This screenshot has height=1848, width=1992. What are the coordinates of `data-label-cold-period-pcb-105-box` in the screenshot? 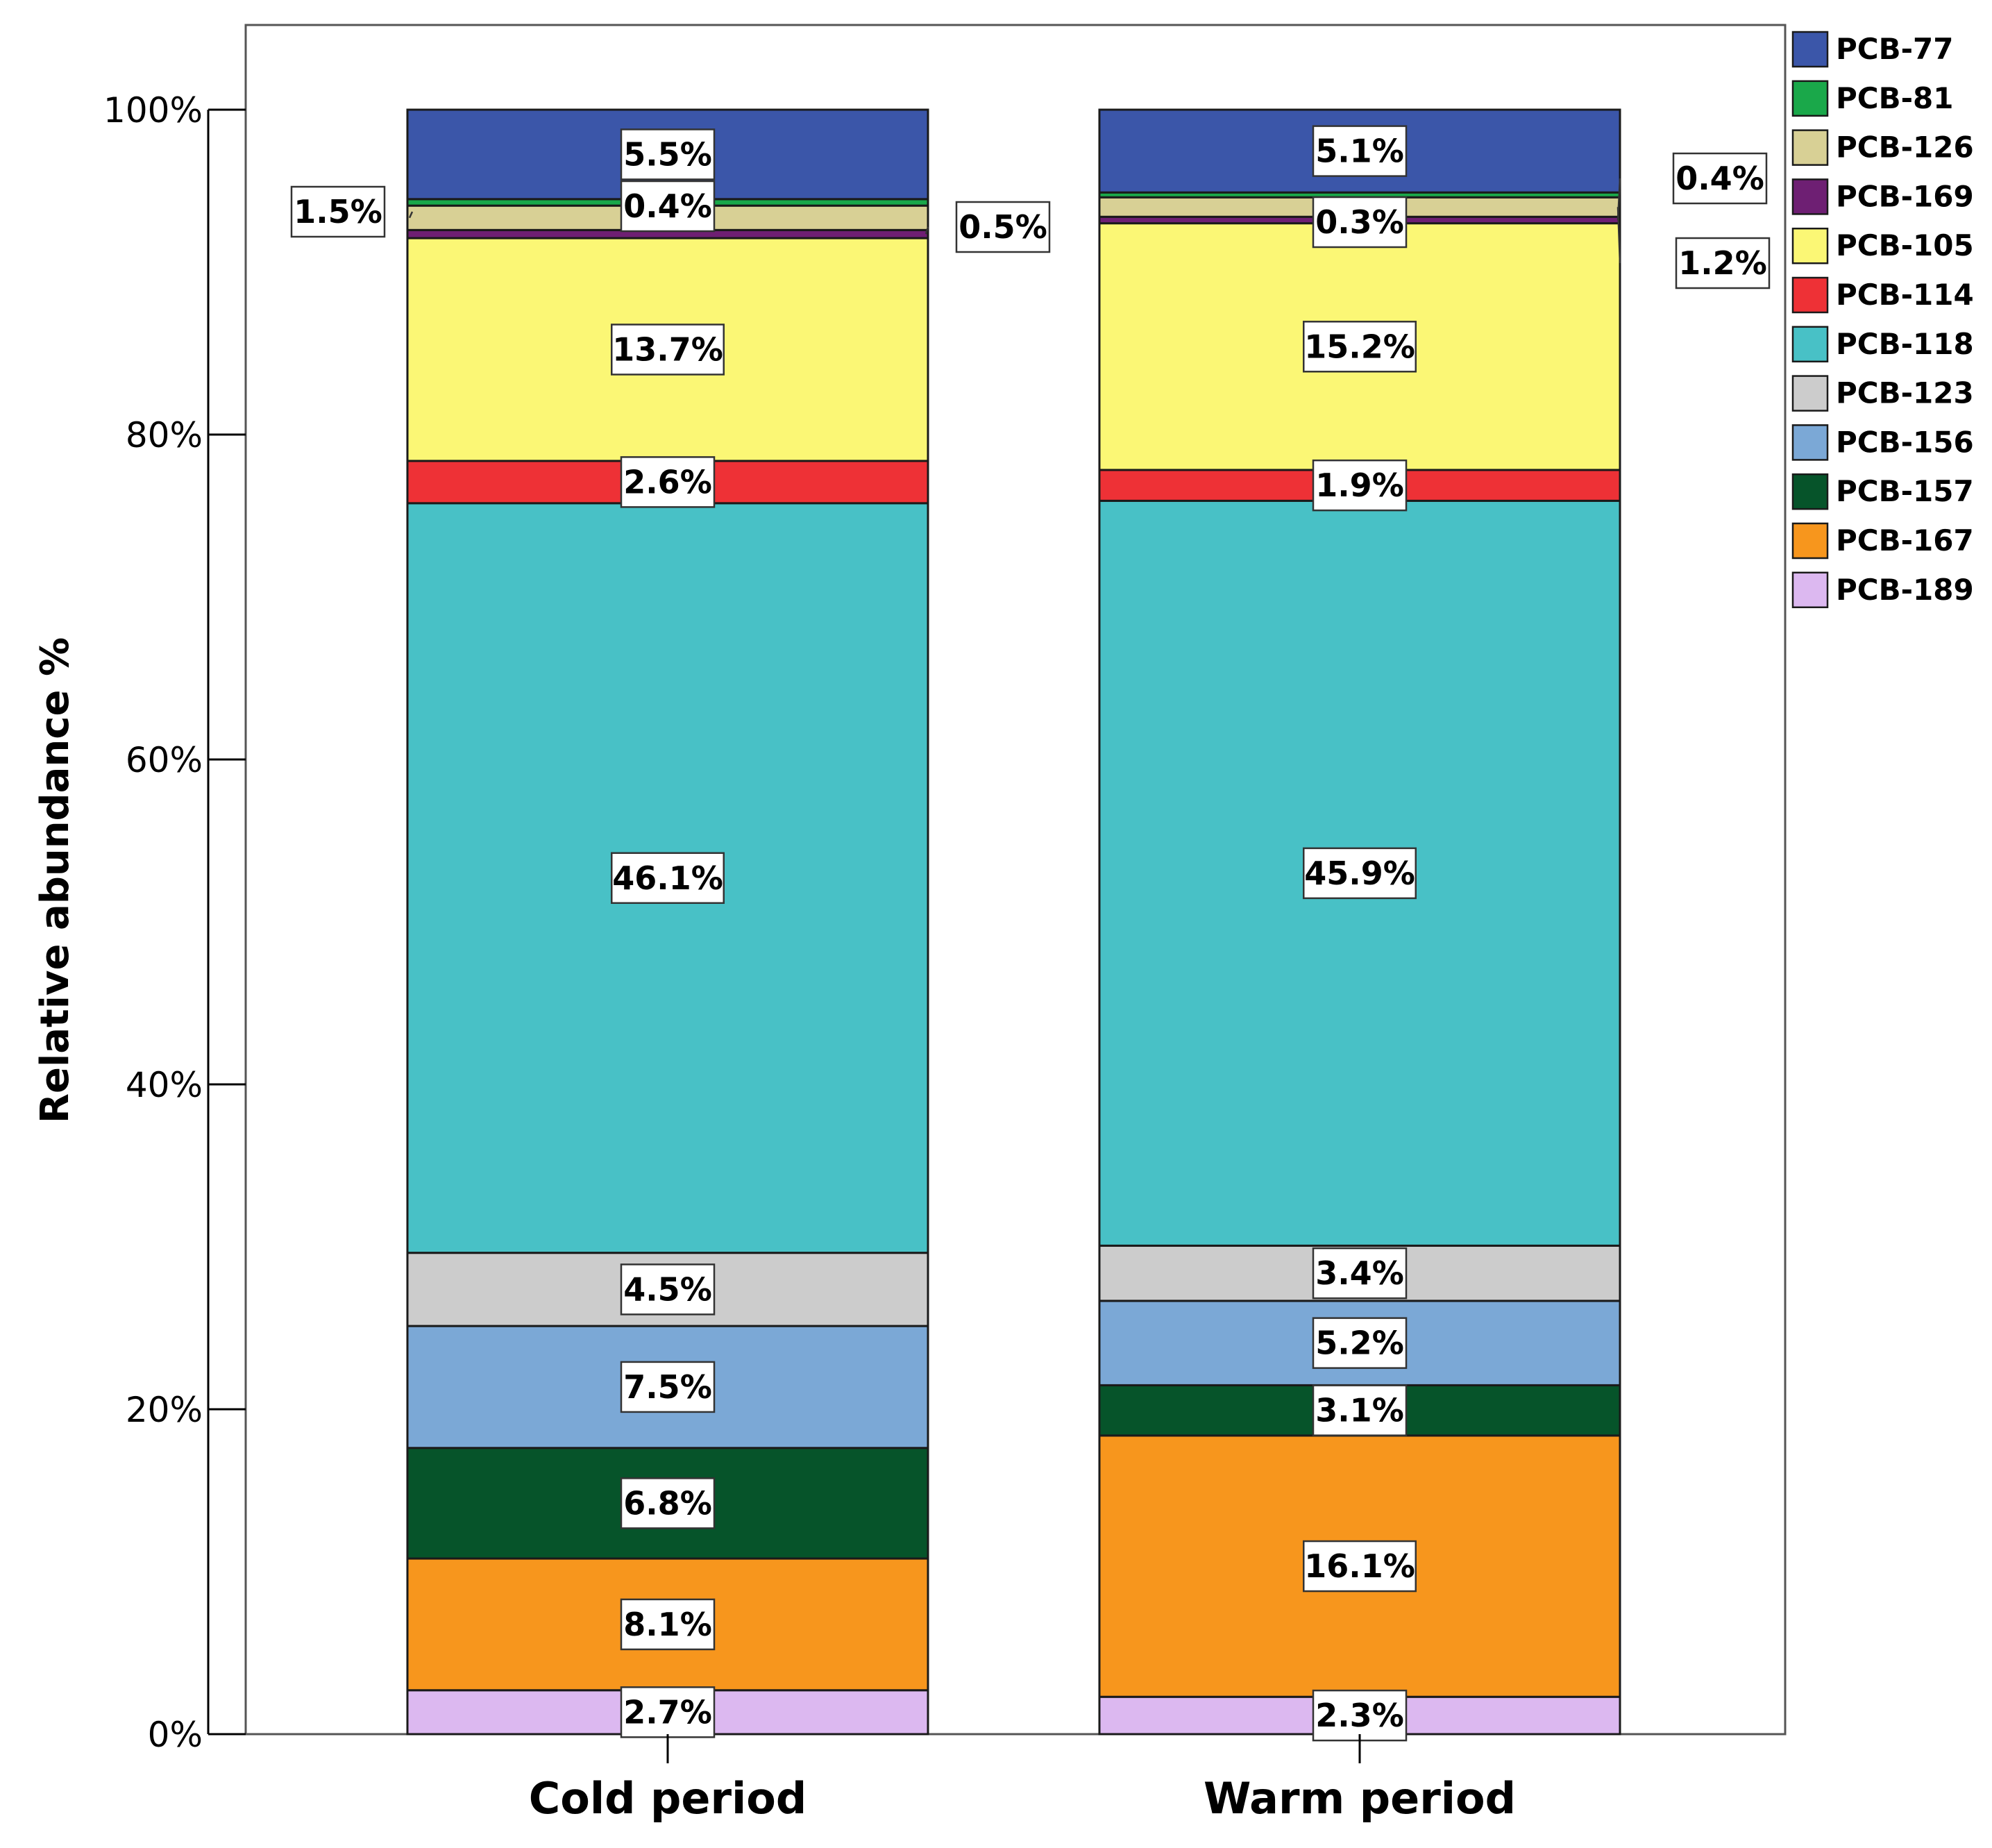 It's located at (668, 350).